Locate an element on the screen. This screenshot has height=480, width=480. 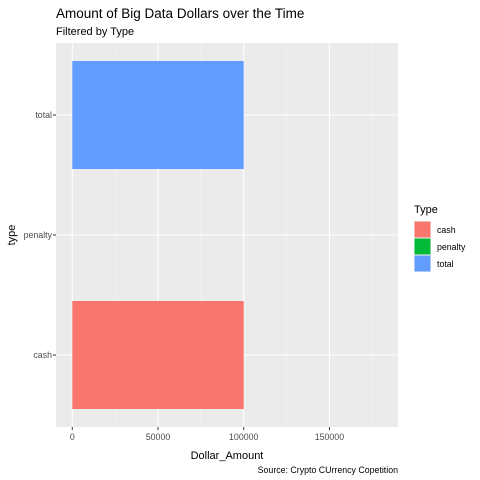
y-tick-label: total is located at coordinates (43, 115).